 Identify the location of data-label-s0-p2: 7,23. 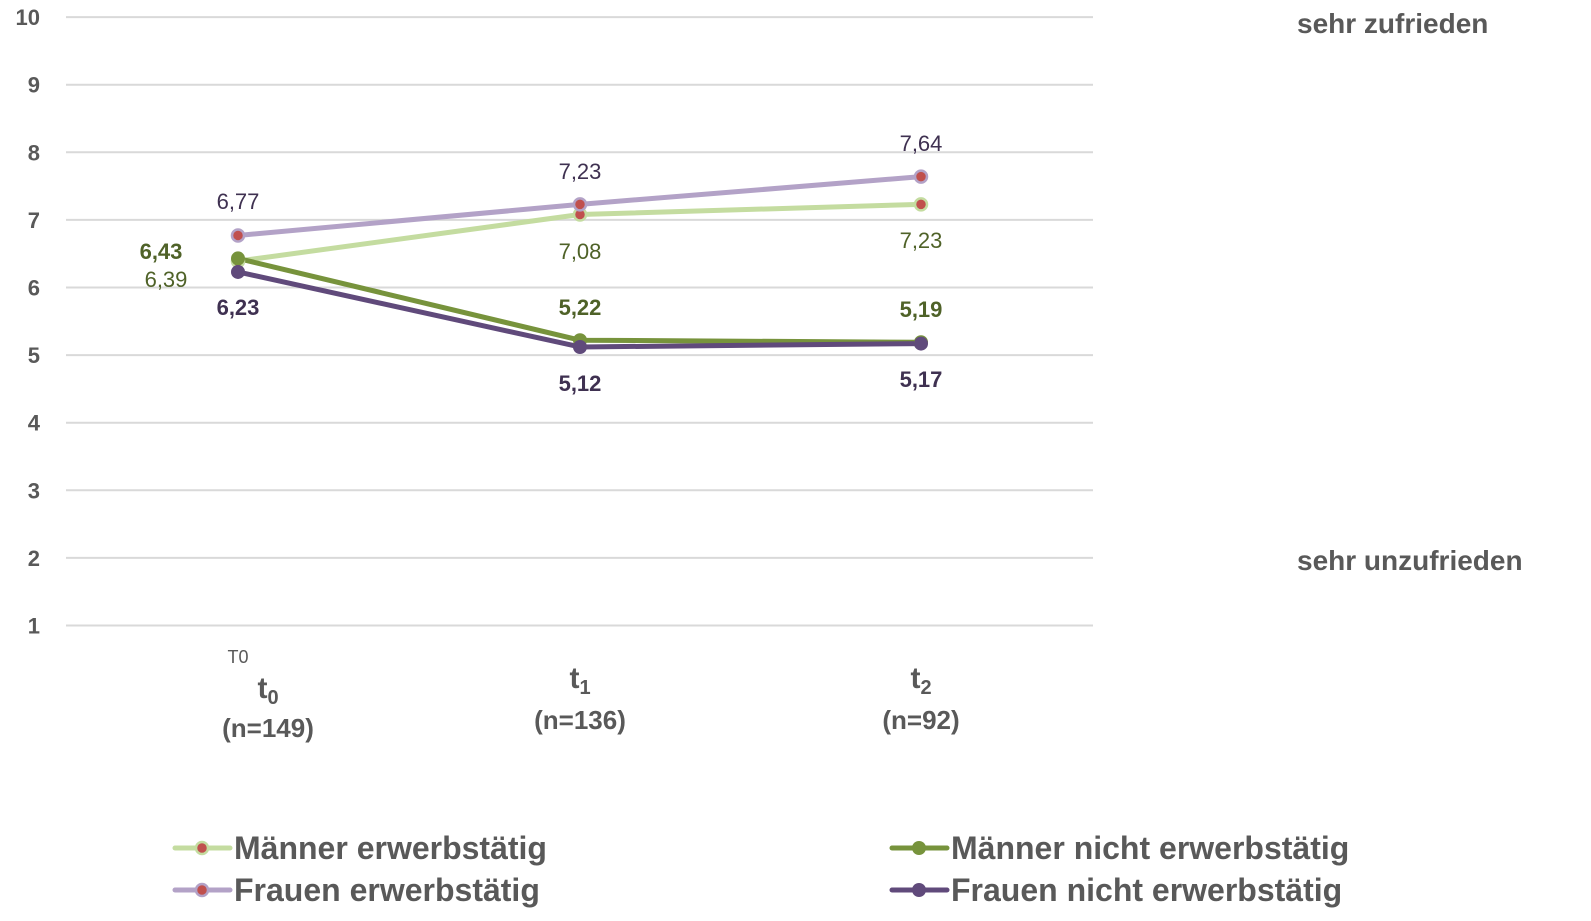
(921, 240).